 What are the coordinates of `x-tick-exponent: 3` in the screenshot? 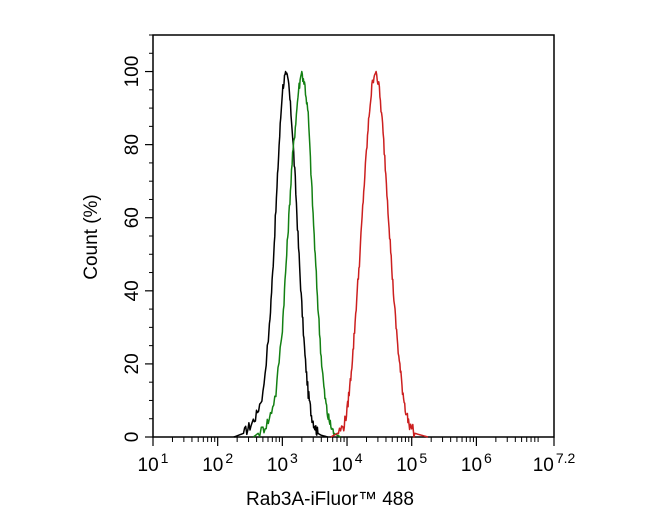 It's located at (294, 458).